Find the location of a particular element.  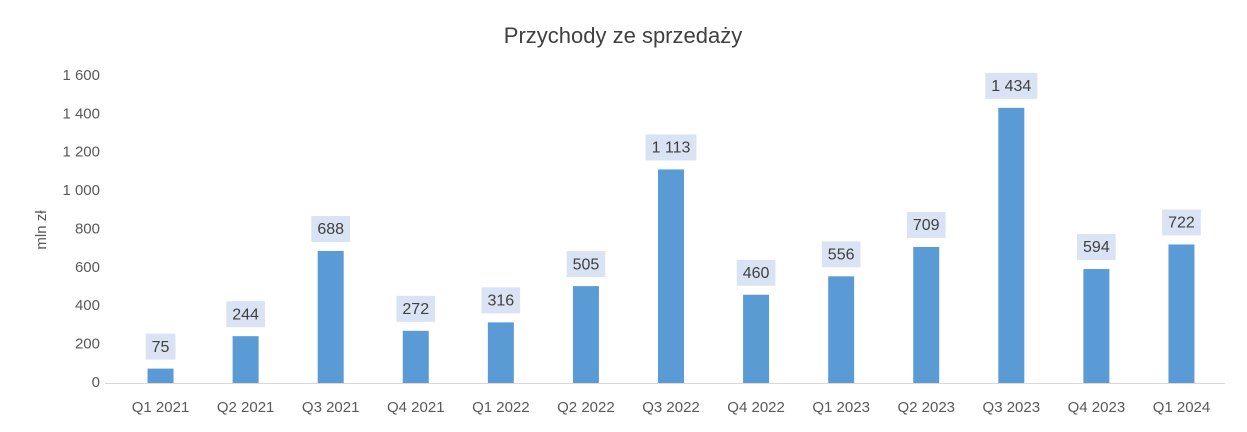

value-label: 1 113 is located at coordinates (671, 148).